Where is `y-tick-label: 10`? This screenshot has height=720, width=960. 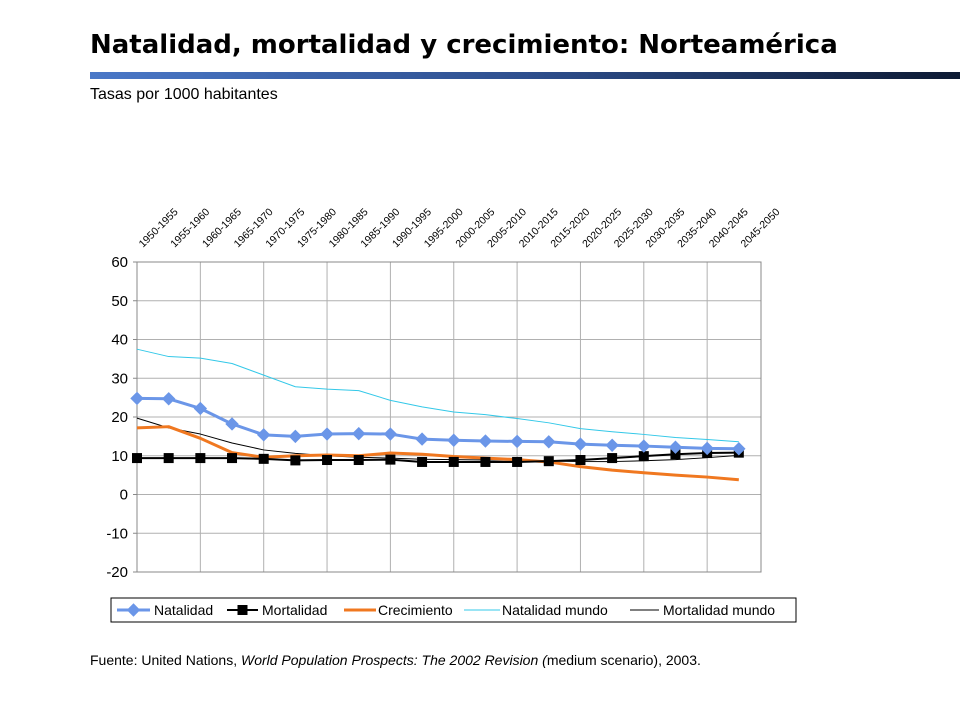
y-tick-label: 10 is located at coordinates (119, 456).